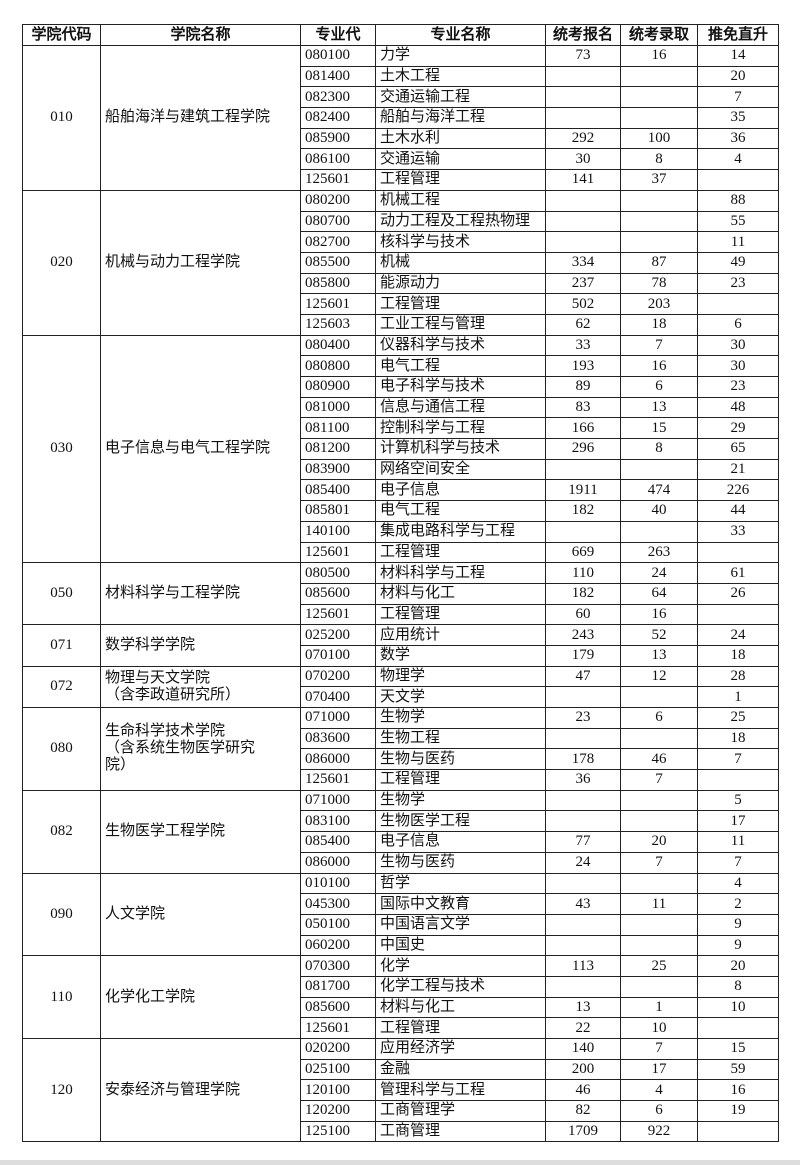 The height and width of the screenshot is (1165, 800). I want to click on exam-admitted: 18, so click(659, 324).